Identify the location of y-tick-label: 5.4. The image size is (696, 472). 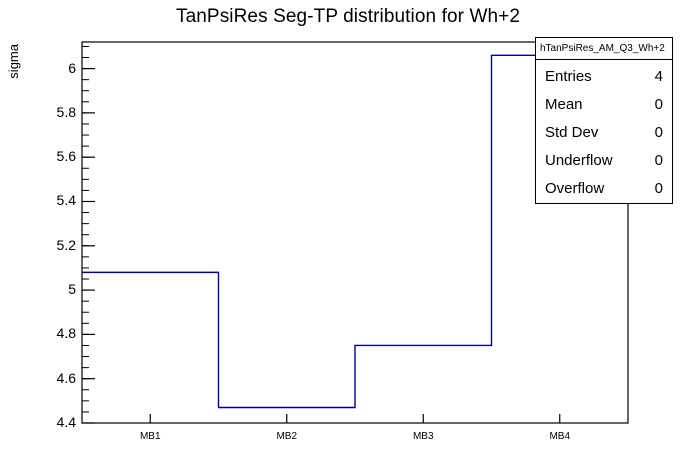
(66, 200).